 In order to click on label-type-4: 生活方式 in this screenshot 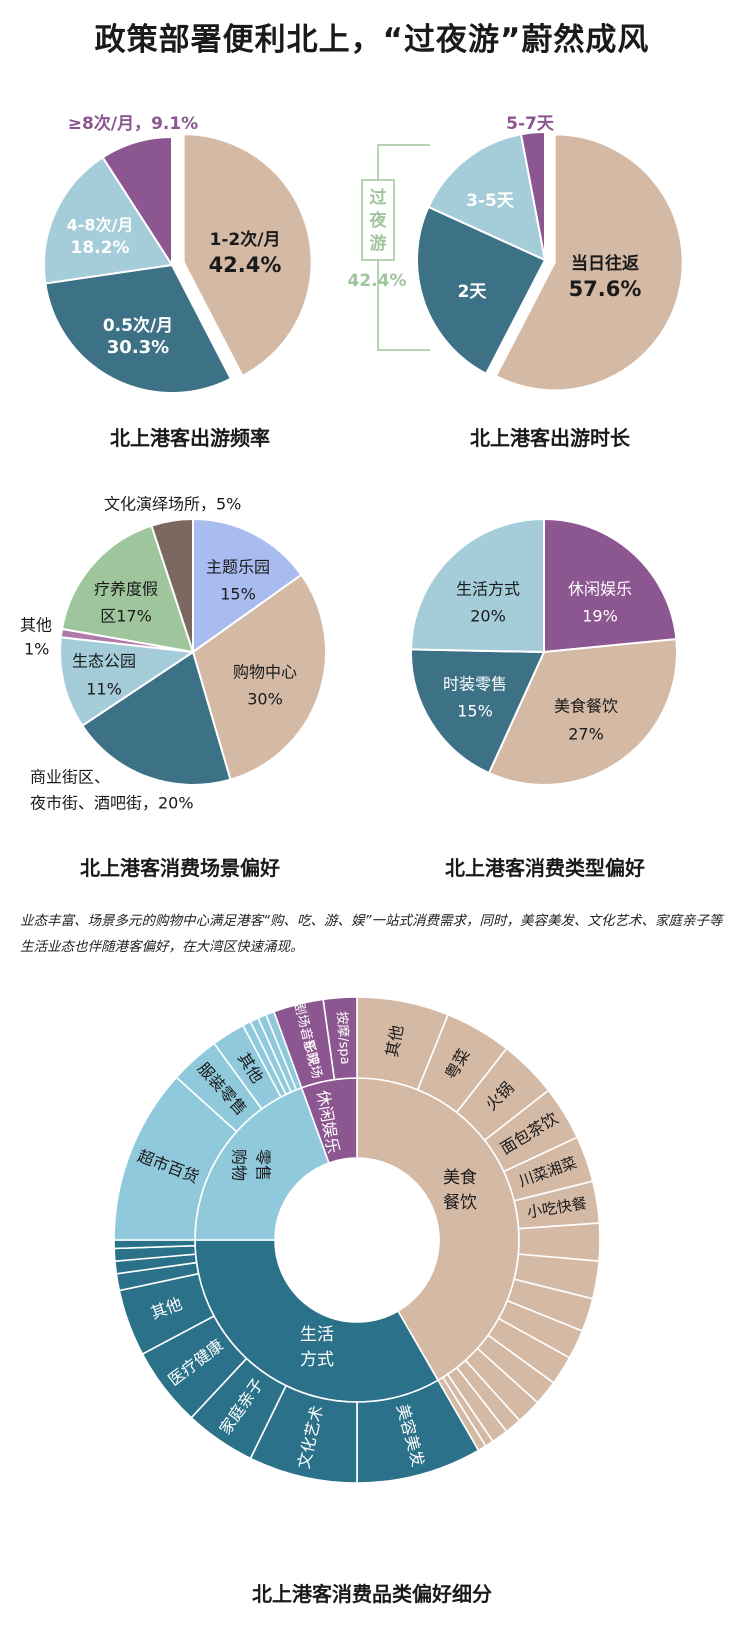, I will do `click(488, 589)`.